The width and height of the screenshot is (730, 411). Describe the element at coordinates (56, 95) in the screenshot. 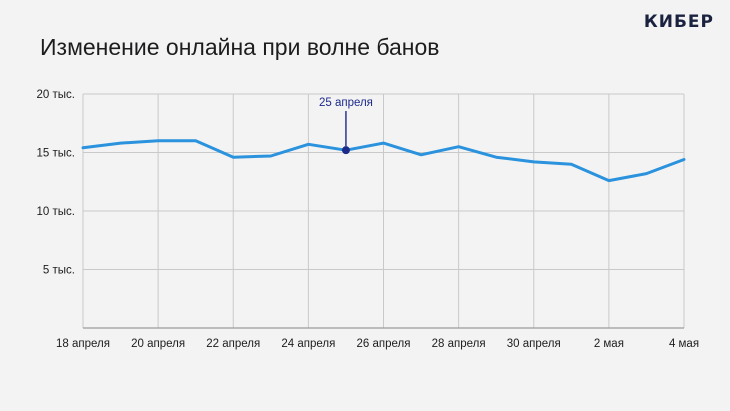

I see `y-tick-label: 20 тыс.` at that location.